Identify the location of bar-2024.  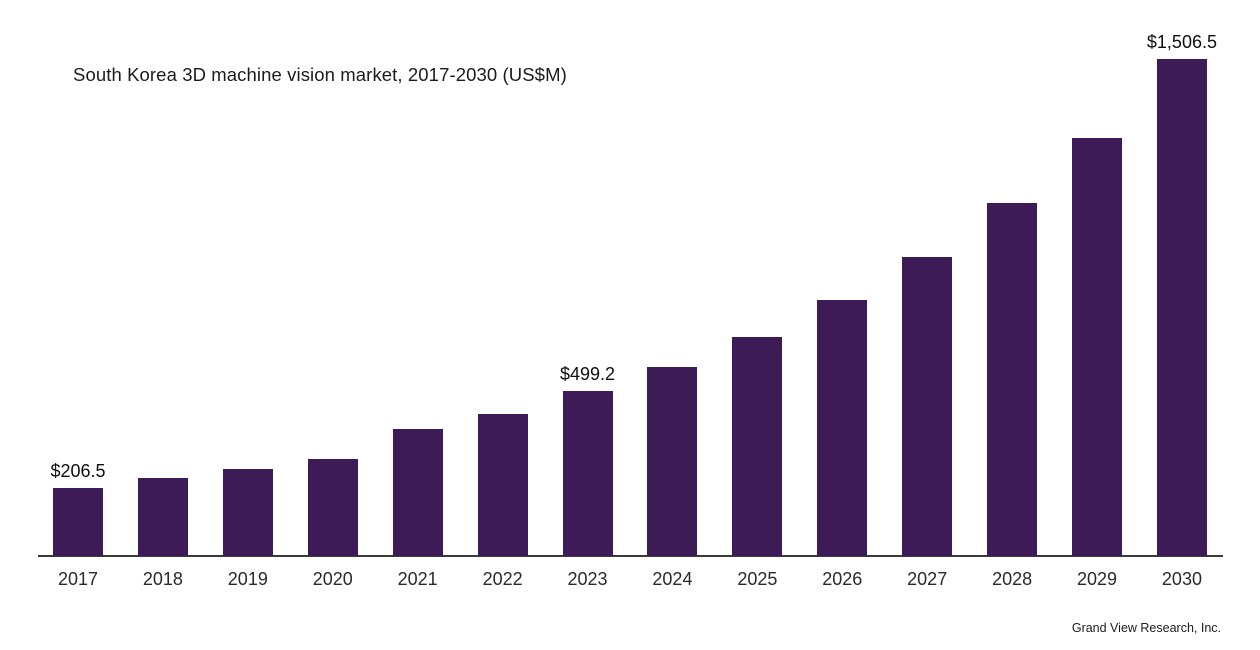
(672, 461).